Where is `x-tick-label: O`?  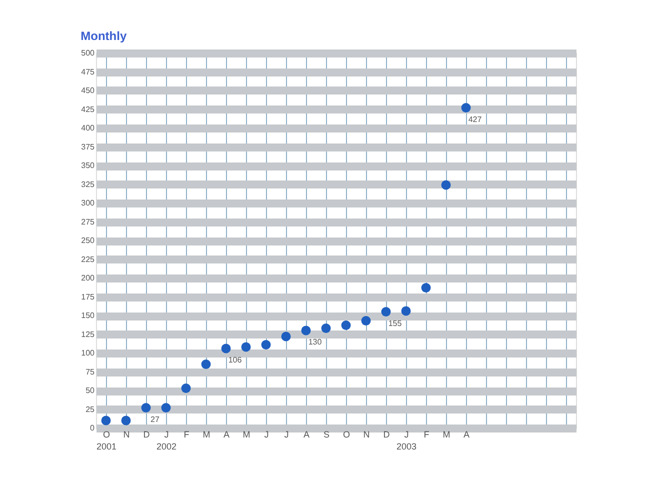 x-tick-label: O is located at coordinates (346, 435).